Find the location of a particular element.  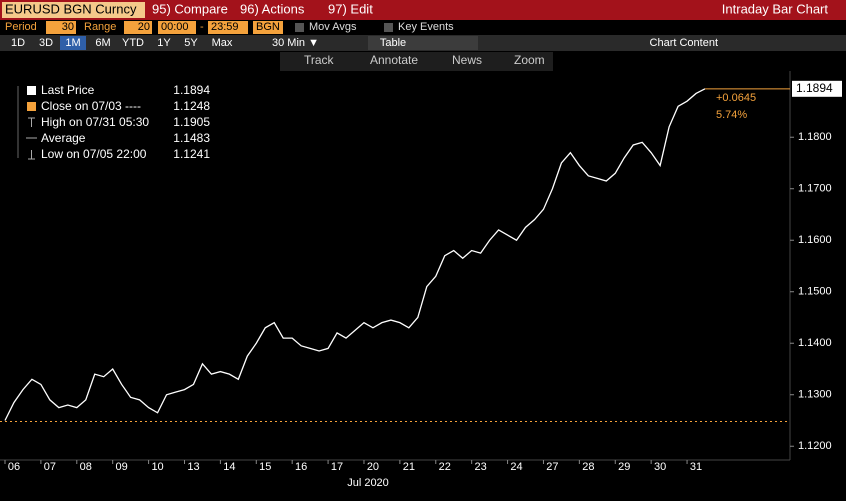

legend-value: 1.1248 is located at coordinates (191, 106).